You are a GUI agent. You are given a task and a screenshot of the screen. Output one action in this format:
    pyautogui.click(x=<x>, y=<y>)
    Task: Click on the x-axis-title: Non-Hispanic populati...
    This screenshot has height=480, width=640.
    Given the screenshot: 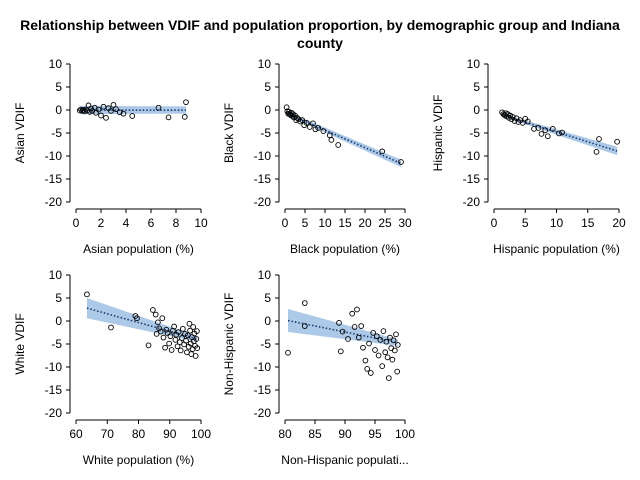 What is the action you would take?
    pyautogui.click(x=344, y=460)
    